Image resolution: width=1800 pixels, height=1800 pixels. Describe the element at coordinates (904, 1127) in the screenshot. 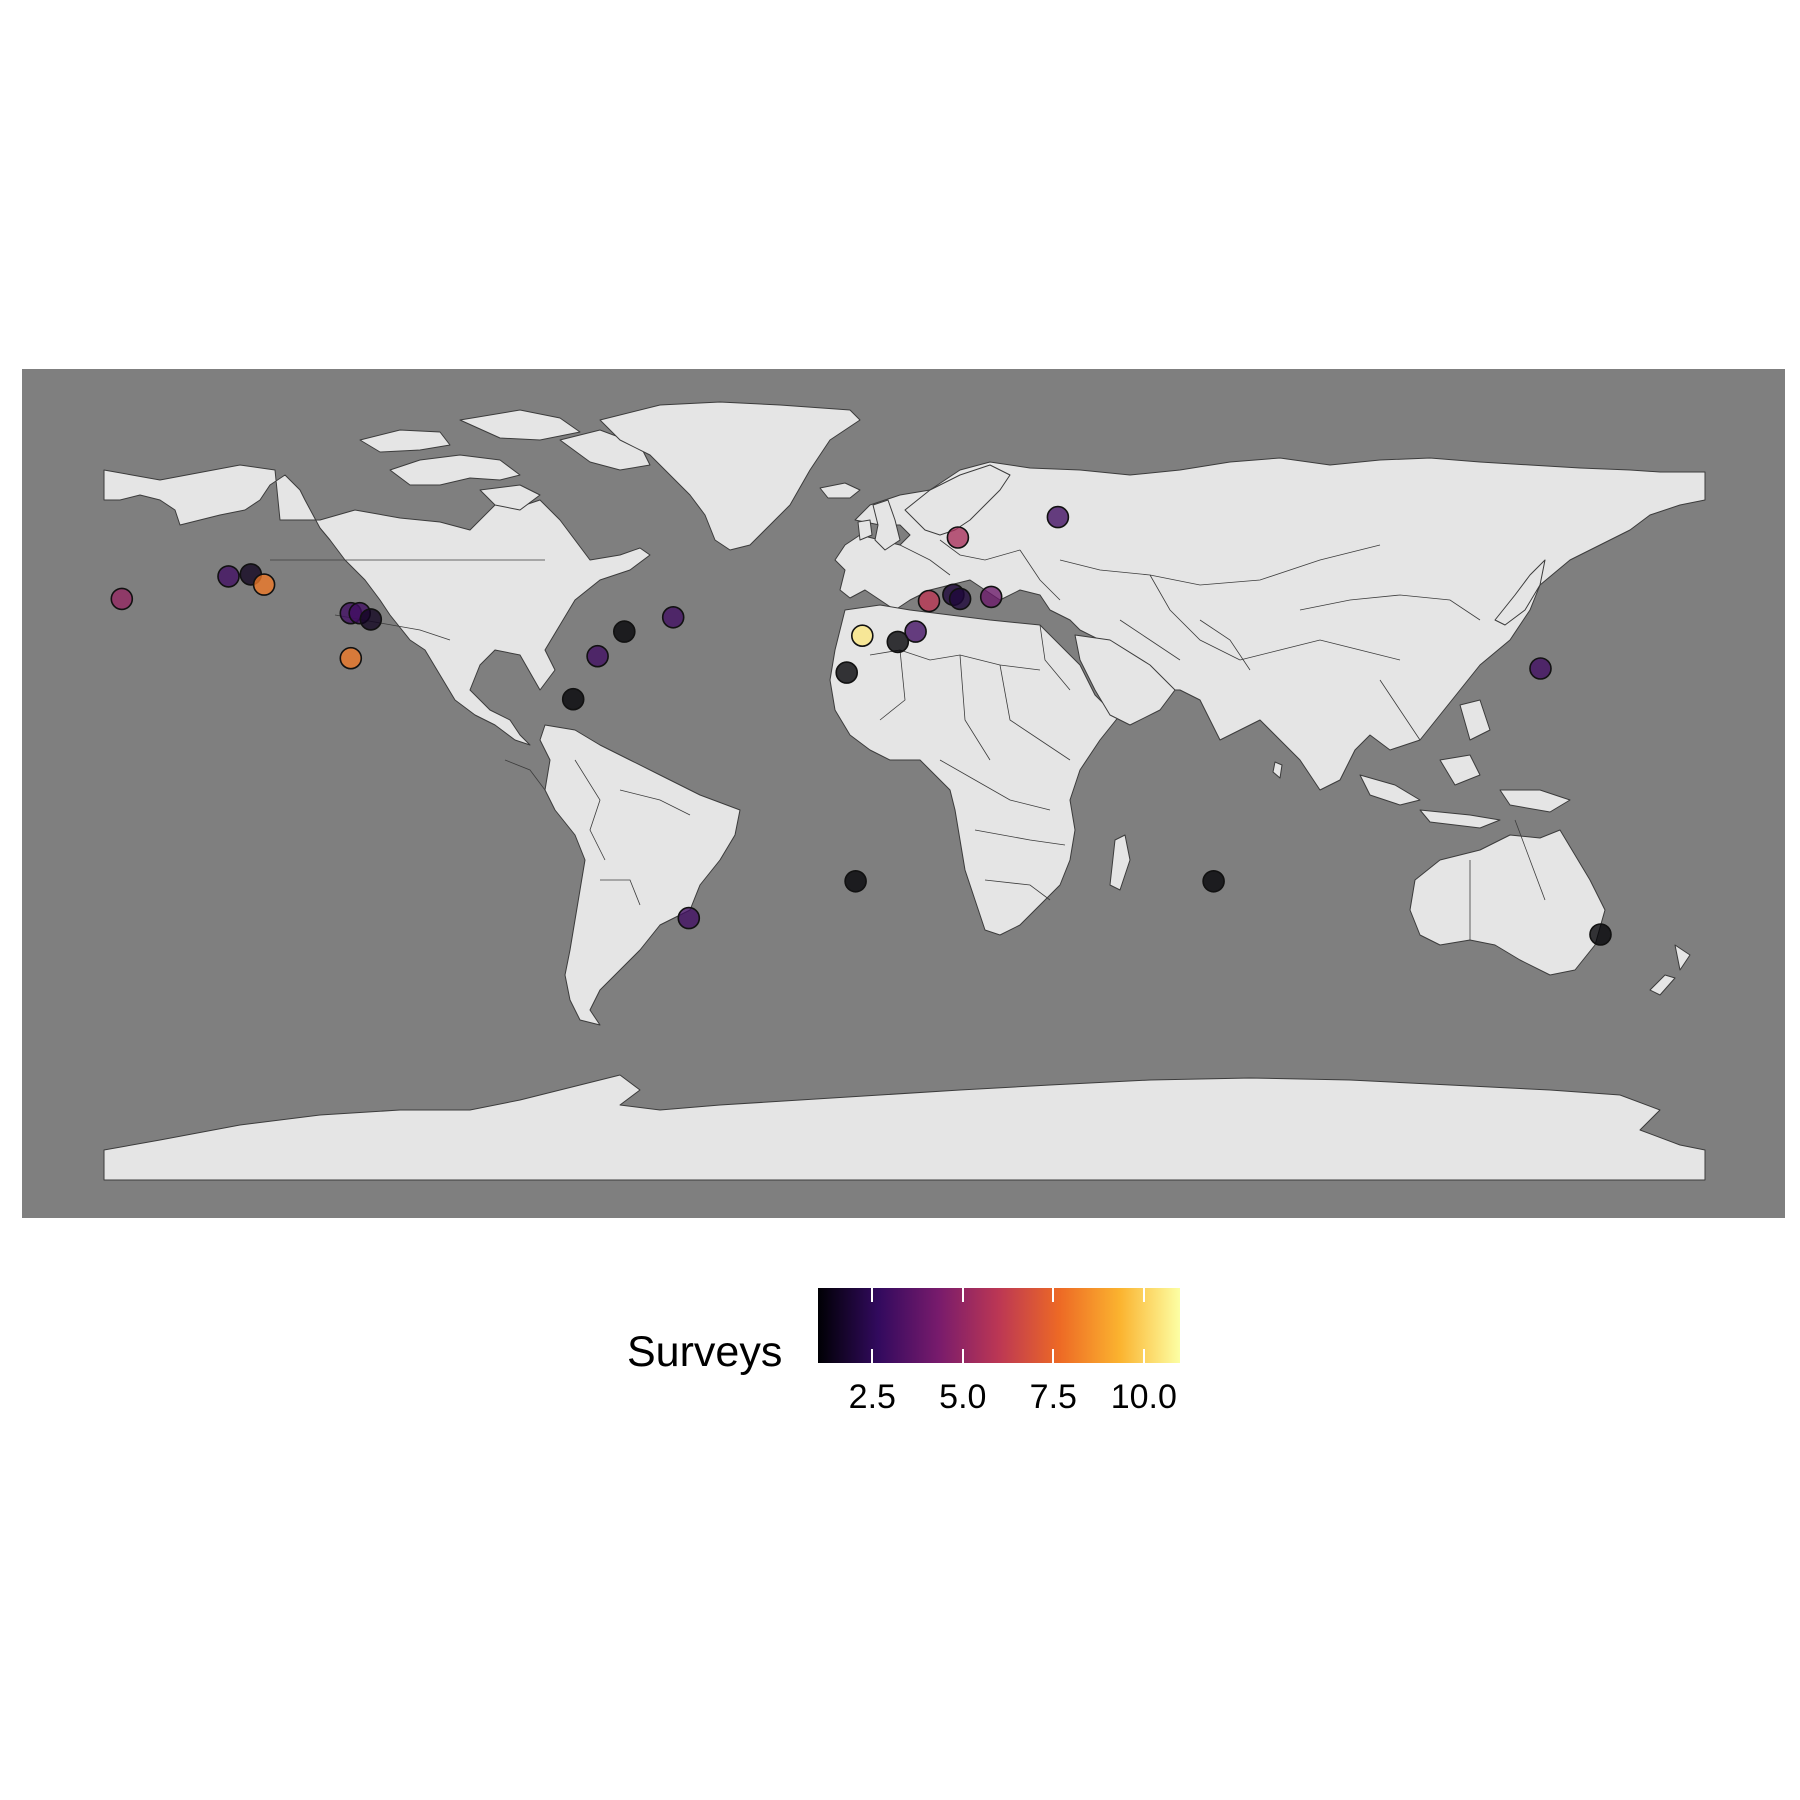

I see `land-antarctica` at that location.